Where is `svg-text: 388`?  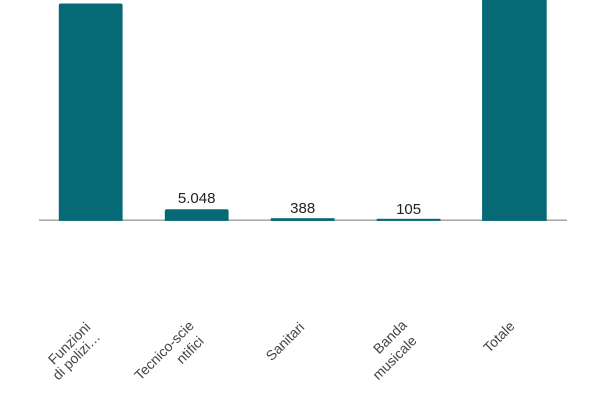
svg-text: 388 is located at coordinates (302, 208).